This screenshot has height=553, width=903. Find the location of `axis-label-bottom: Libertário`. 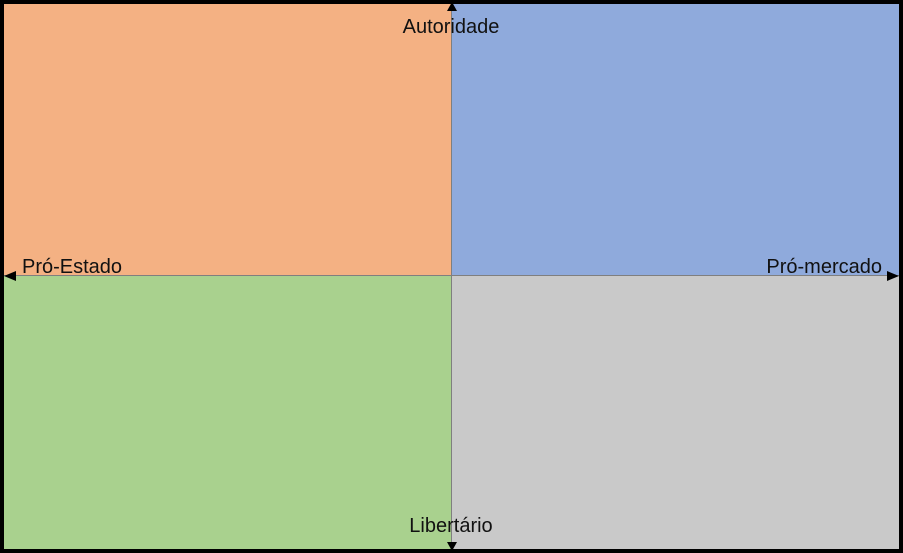

axis-label-bottom: Libertário is located at coordinates (451, 526).